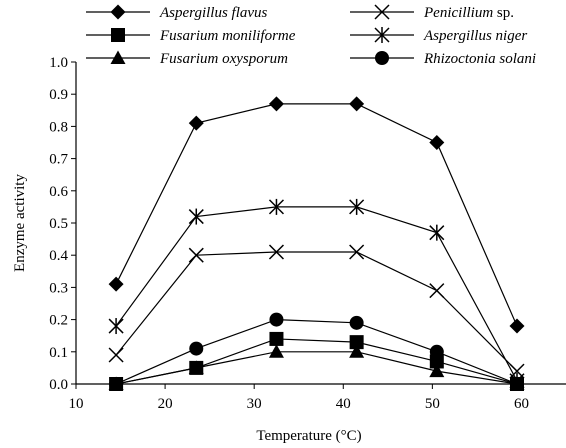 The image size is (566, 448). I want to click on legend-label: Aspergillus niger, so click(475, 36).